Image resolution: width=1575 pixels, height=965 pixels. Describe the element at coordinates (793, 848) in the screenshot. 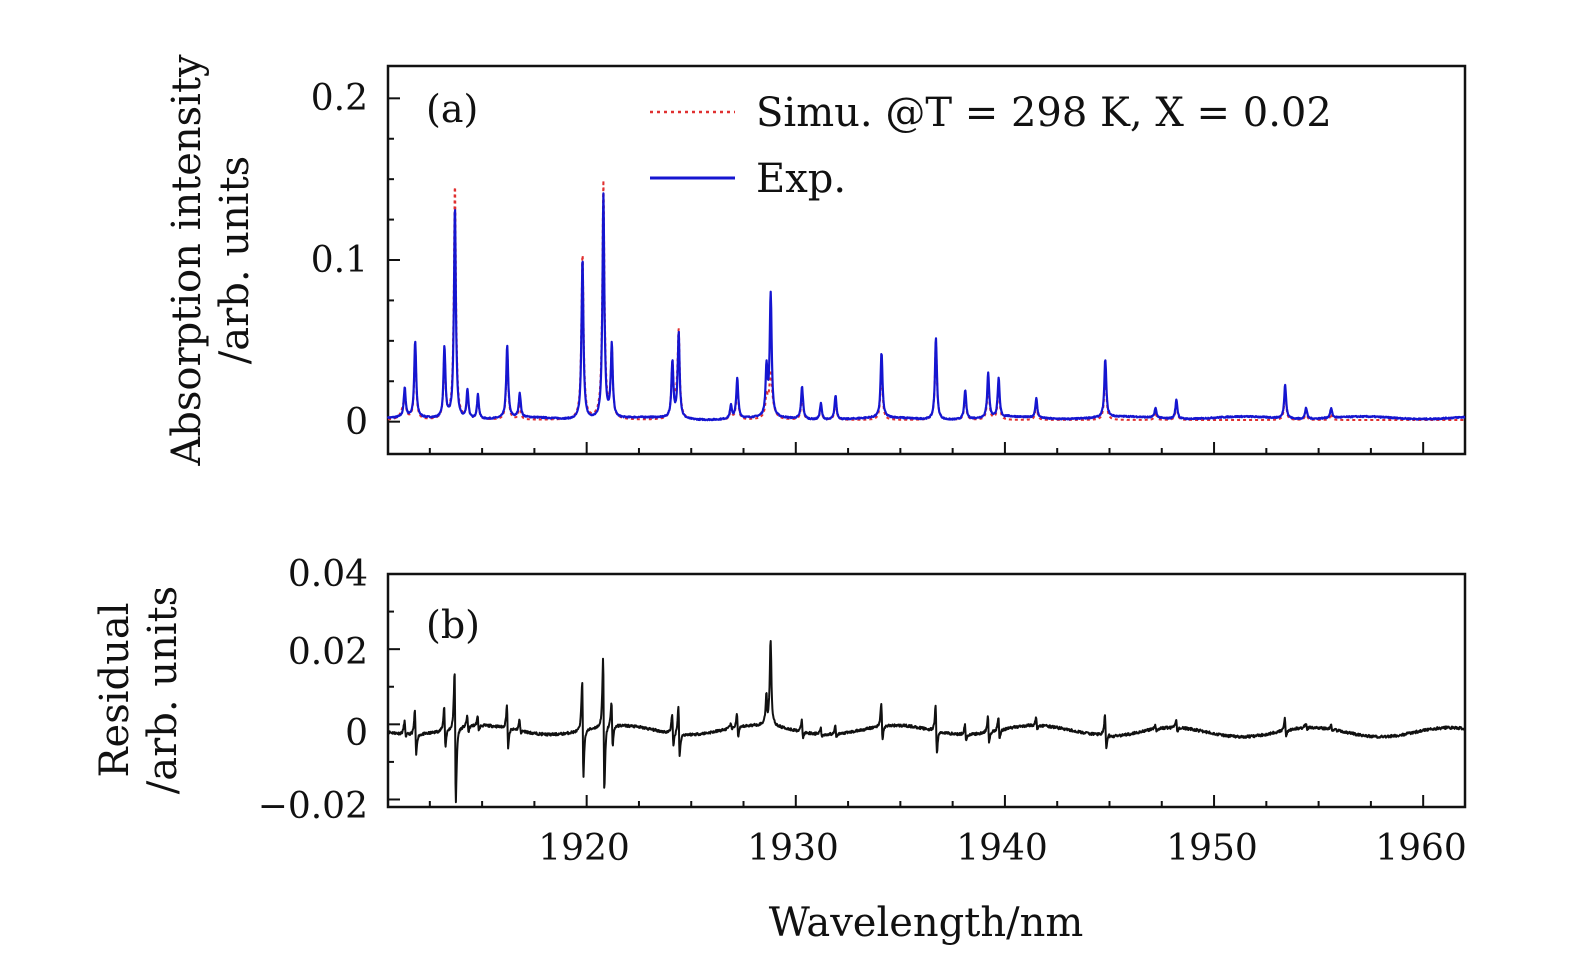

I see `xtick-label-1930: 1930` at that location.